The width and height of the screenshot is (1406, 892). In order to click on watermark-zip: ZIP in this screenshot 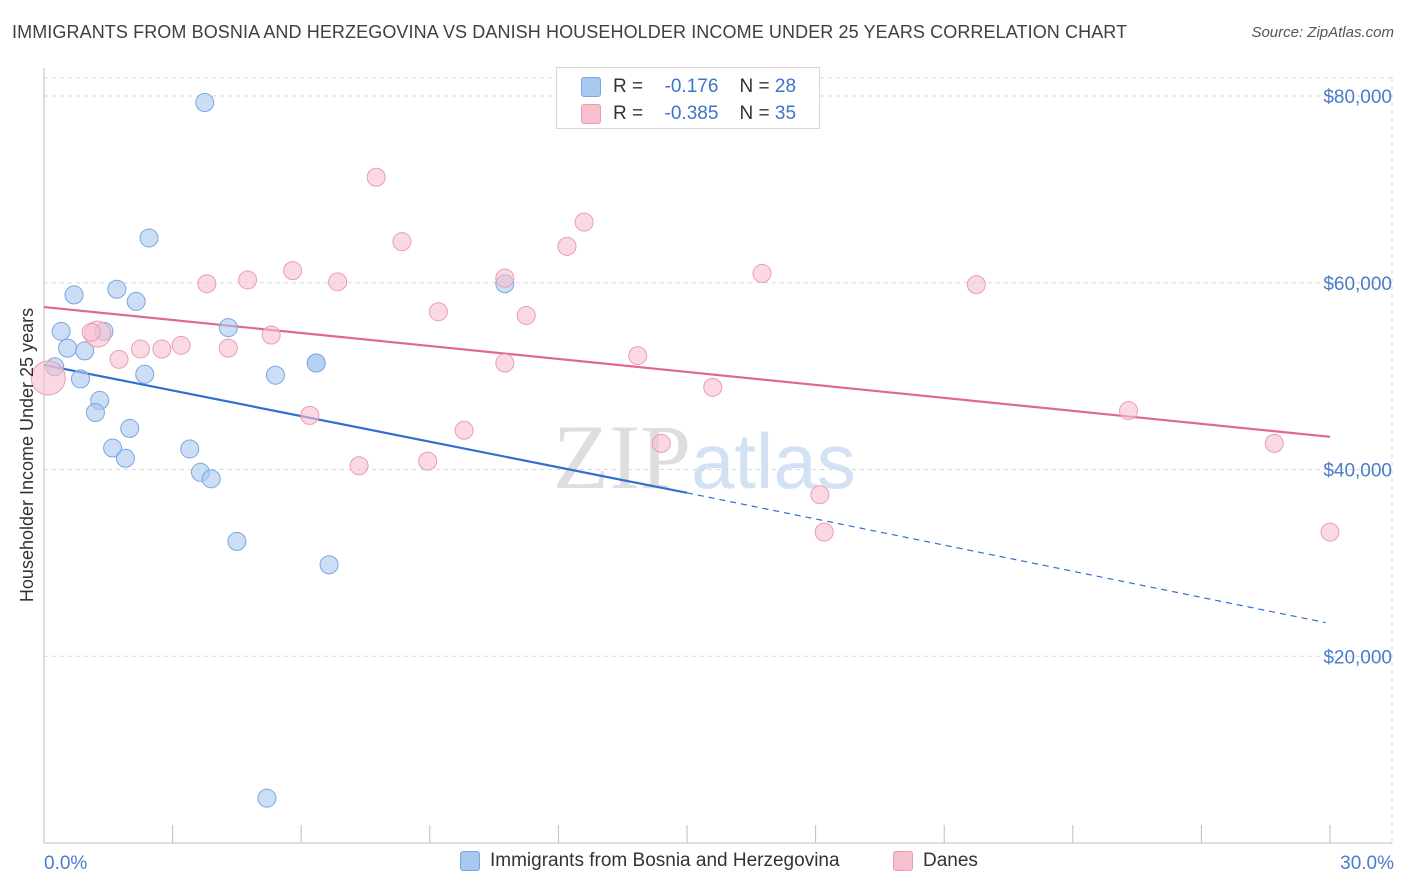, I will do `click(622, 457)`.